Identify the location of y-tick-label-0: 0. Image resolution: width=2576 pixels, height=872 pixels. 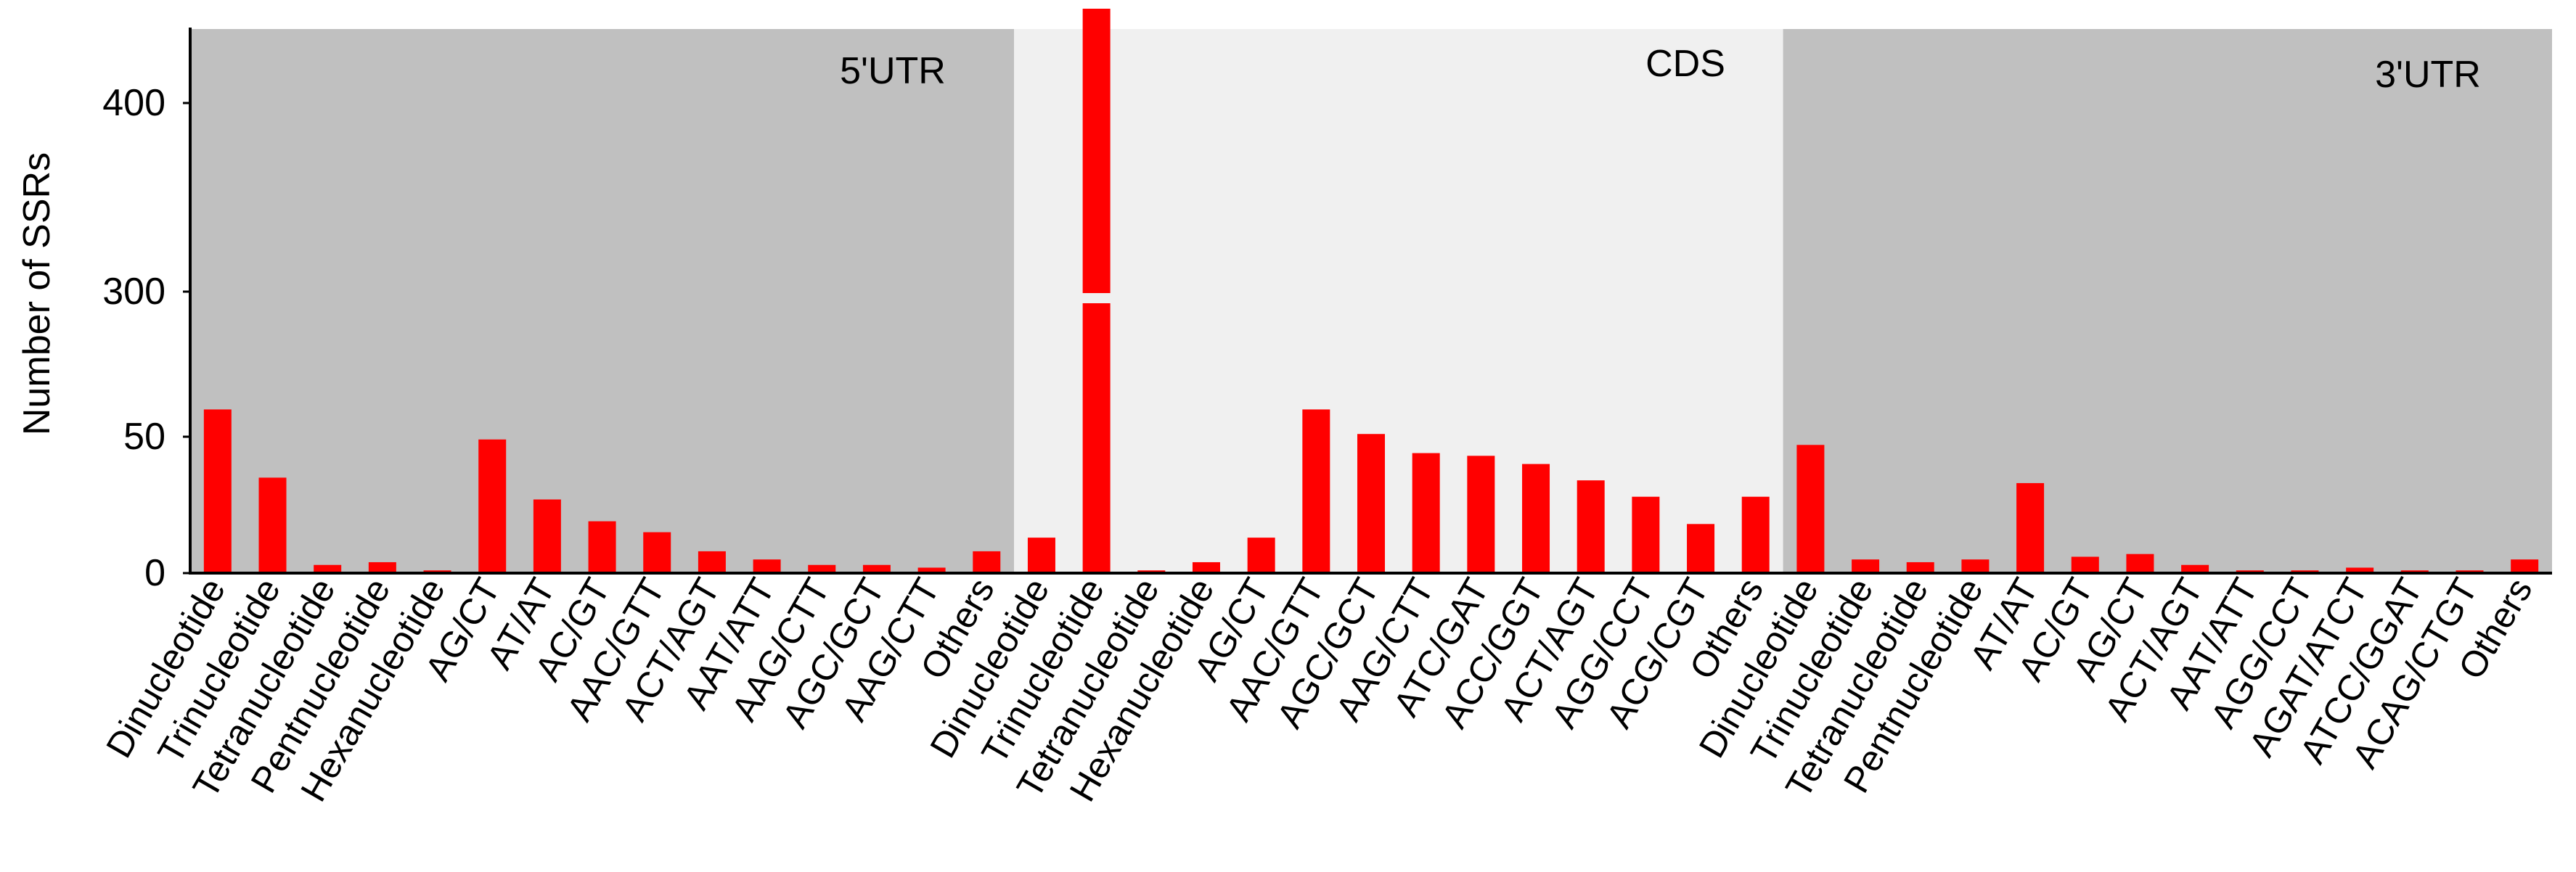
(155, 573).